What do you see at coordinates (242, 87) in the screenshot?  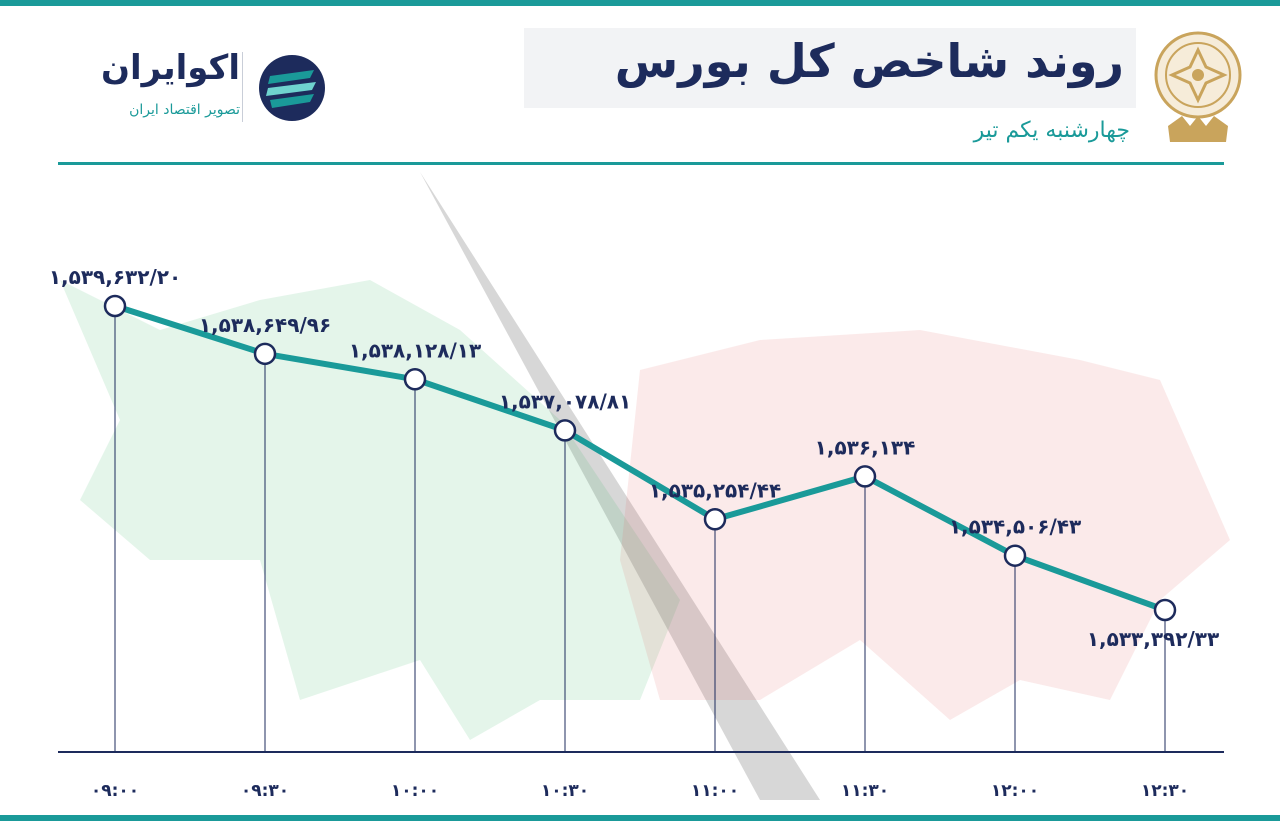 I see `brand-separator` at bounding box center [242, 87].